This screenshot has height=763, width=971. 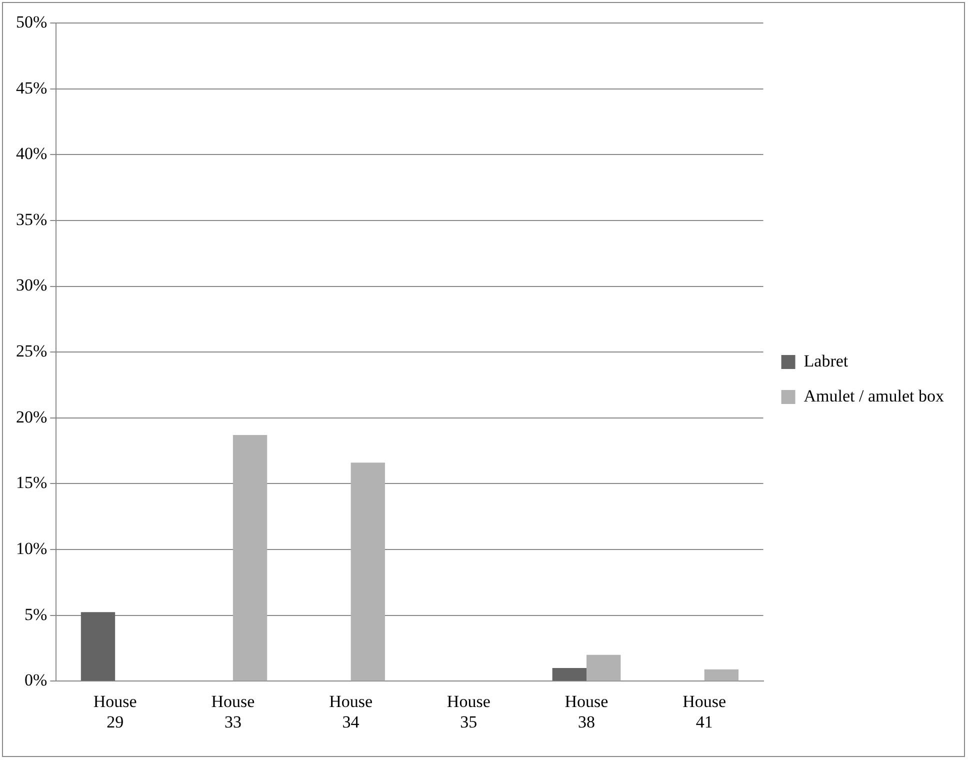 I want to click on x-tick-label: House 29, so click(x=115, y=712).